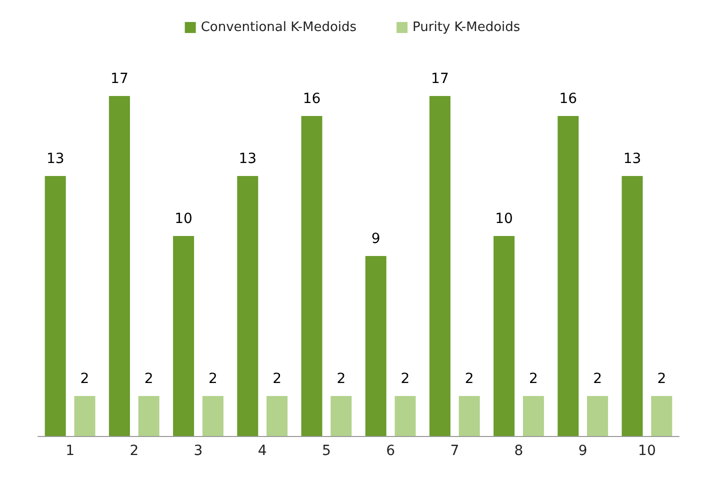 This screenshot has width=705, height=484. I want to click on legend-label: Conventional K-Medoids, so click(278, 27).